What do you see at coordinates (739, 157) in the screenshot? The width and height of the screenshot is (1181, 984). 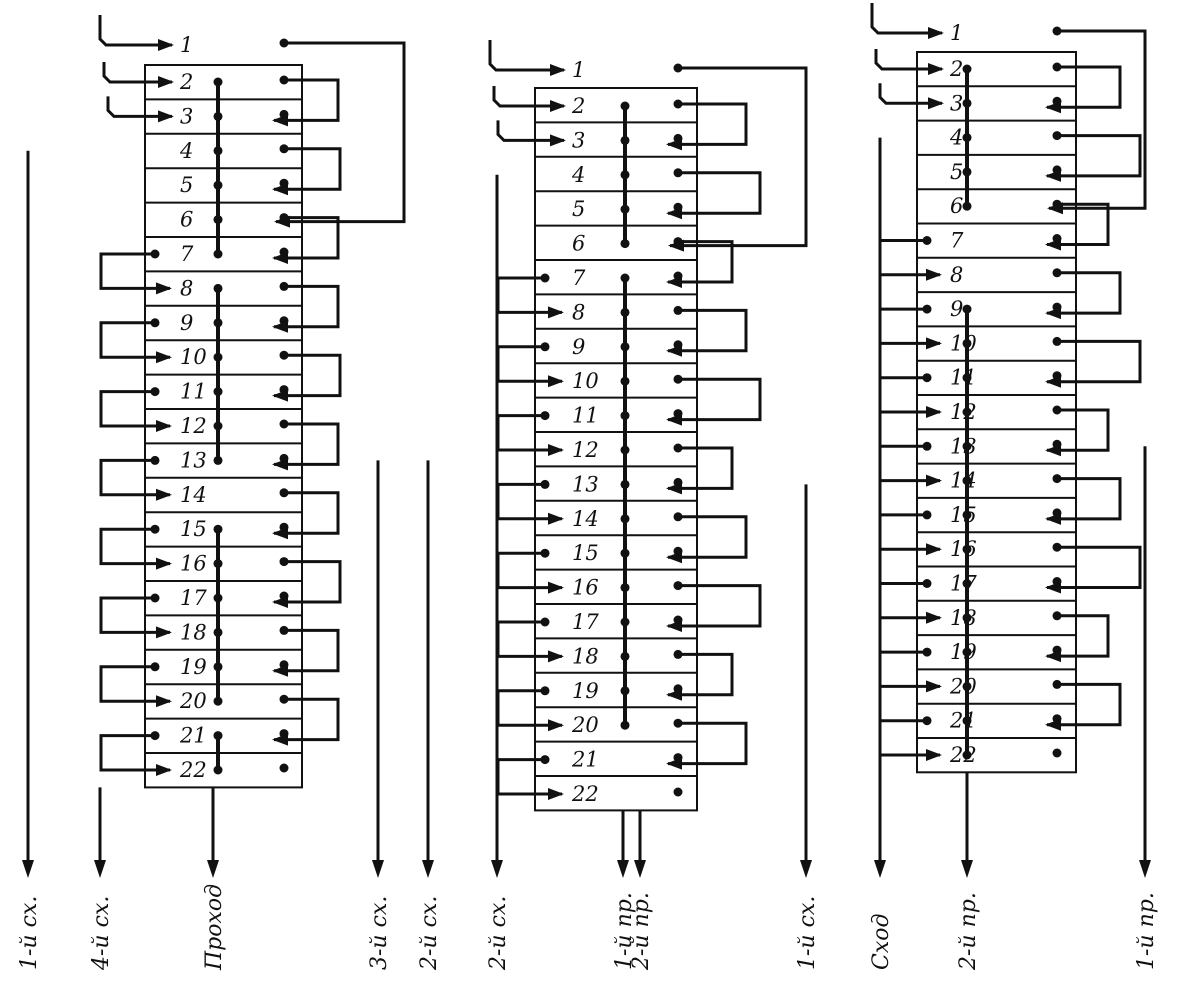 I see `outer-wire` at bounding box center [739, 157].